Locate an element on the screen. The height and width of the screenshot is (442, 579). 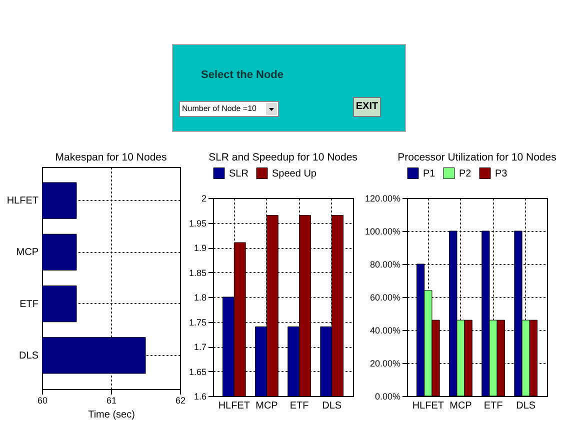
y-tick-label: 0.00% is located at coordinates (387, 397).